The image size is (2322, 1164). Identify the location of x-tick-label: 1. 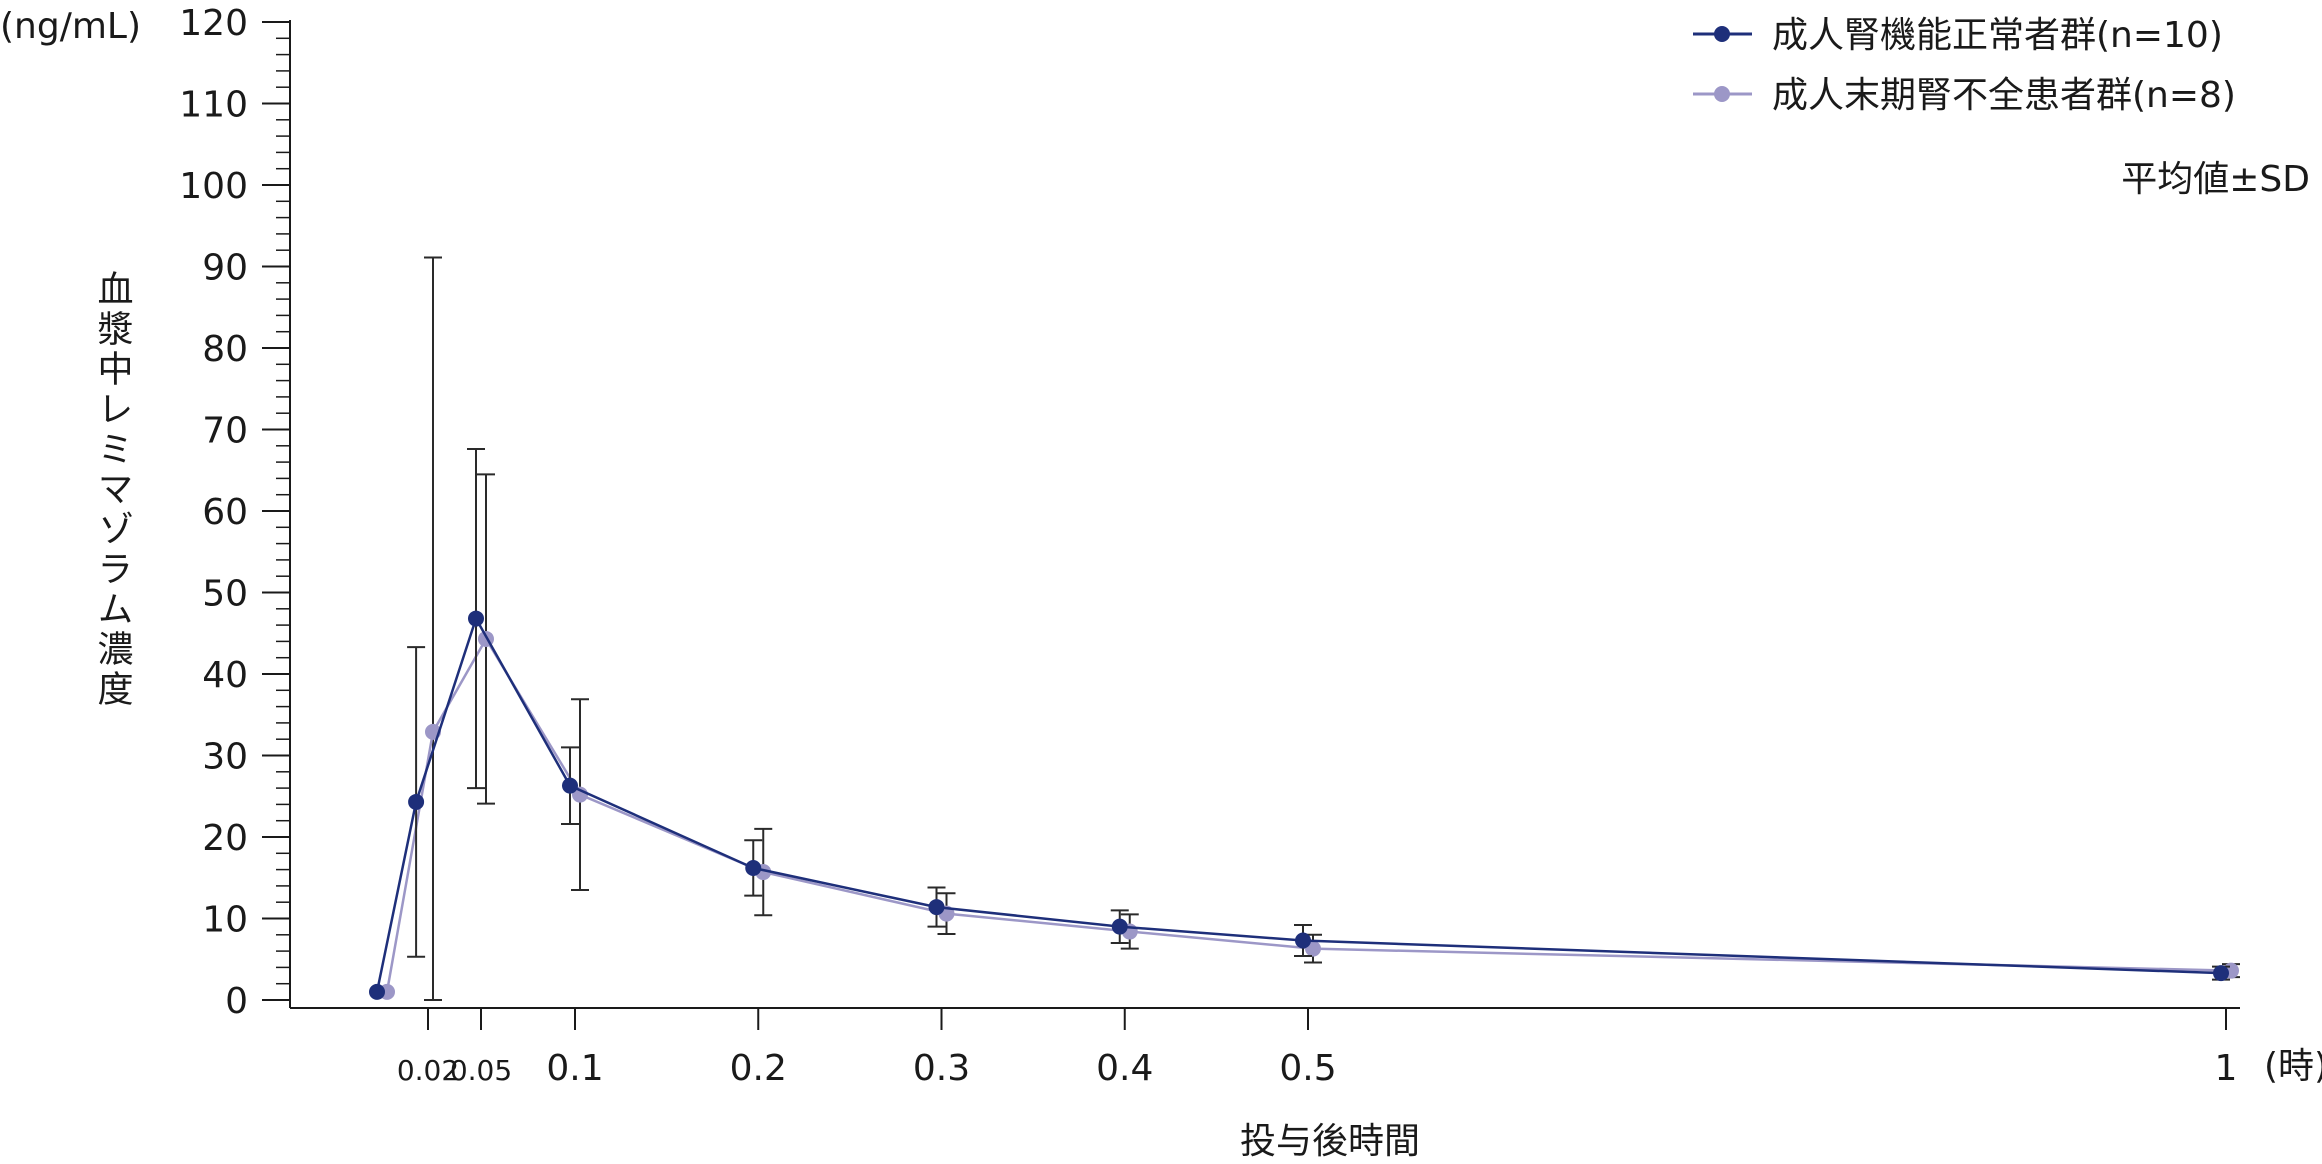
(2226, 1068).